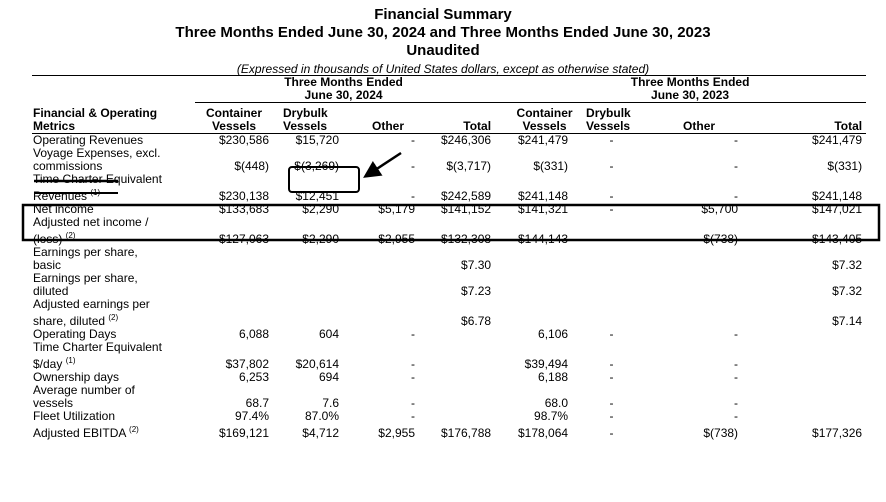 The image size is (886, 502). Describe the element at coordinates (543, 238) in the screenshot. I see `cell-container-2023: $144,143` at that location.